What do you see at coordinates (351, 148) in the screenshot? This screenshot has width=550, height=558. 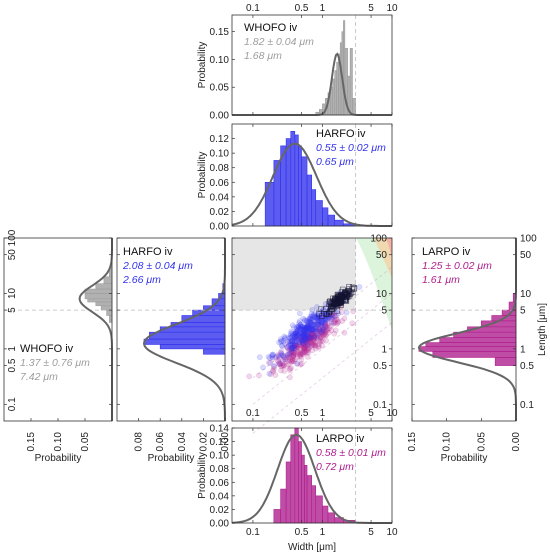 I see `panel-stat: 0.55 ± 0.02 μm` at bounding box center [351, 148].